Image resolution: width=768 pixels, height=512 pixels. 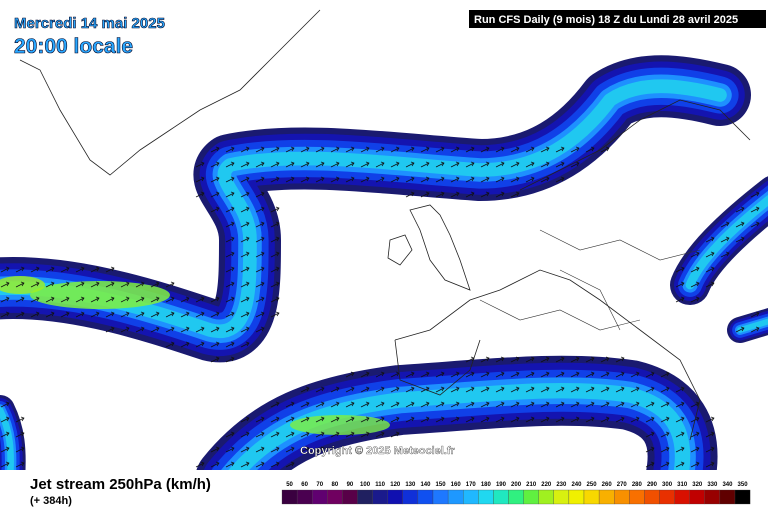 What do you see at coordinates (378, 451) in the screenshot?
I see `watermark: Copyright © 2025 Meteociel.fr` at bounding box center [378, 451].